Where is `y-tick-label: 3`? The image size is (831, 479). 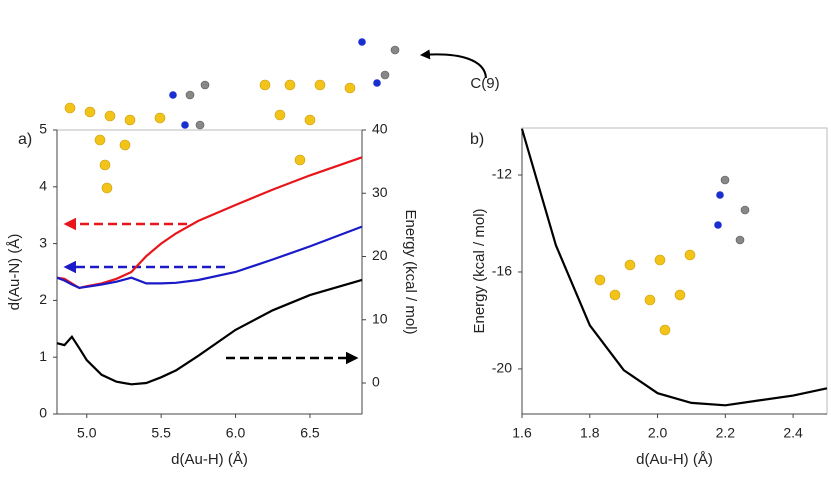
y-tick-label: 3 is located at coordinates (43, 242).